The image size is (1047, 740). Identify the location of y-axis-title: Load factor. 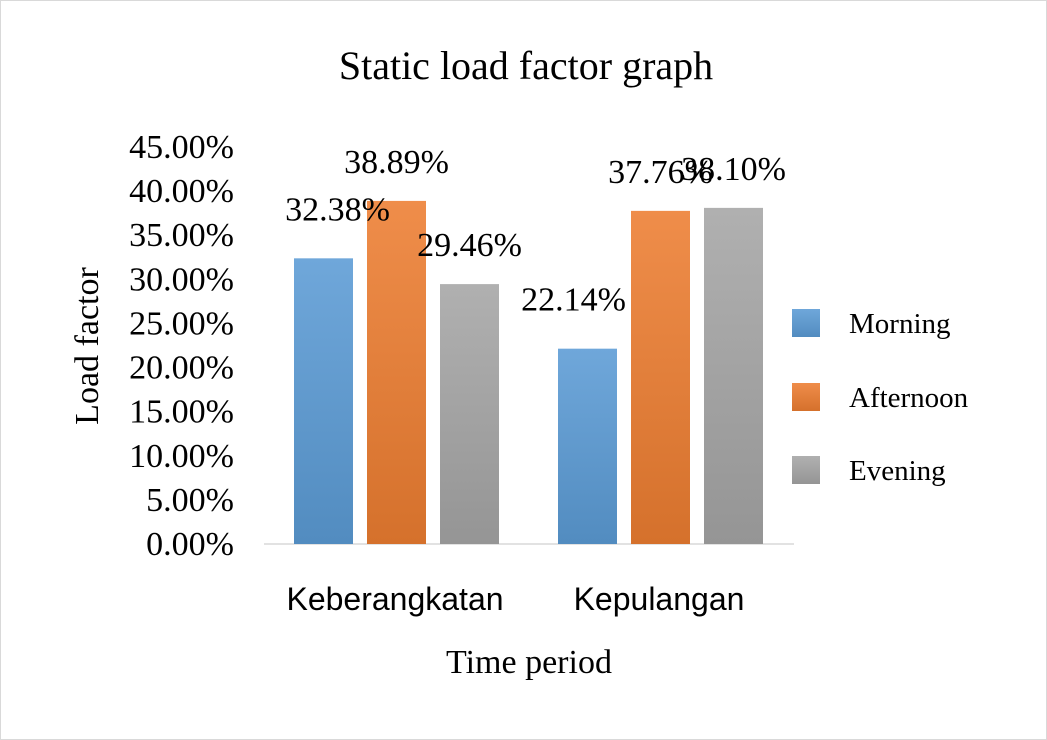
(87, 346).